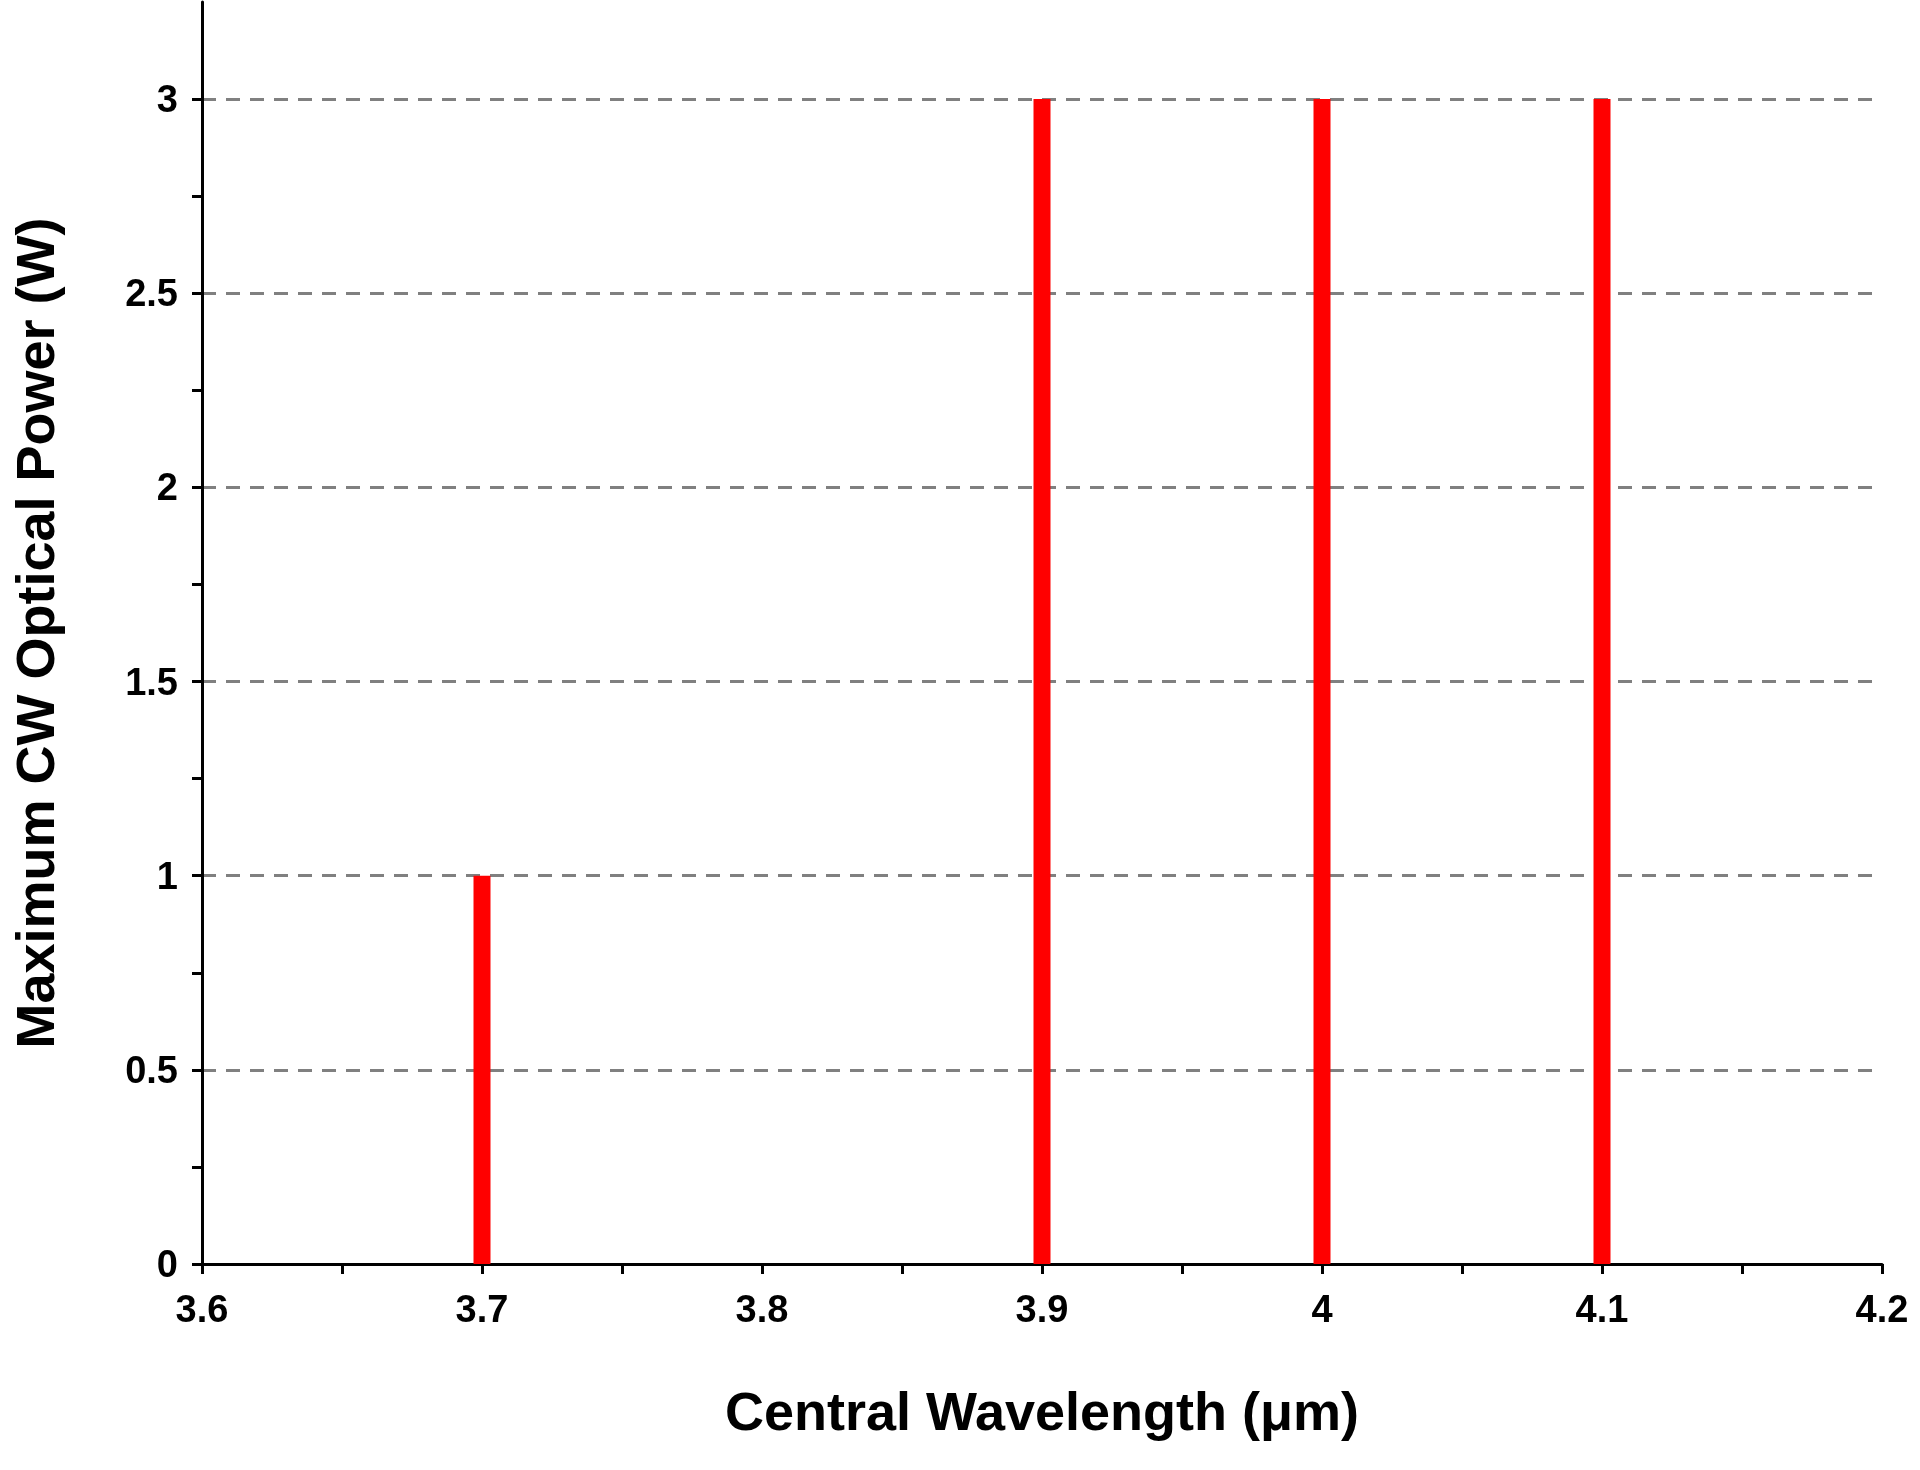 This screenshot has width=1920, height=1470. What do you see at coordinates (151, 293) in the screenshot?
I see `y-tick-label: 2.5` at bounding box center [151, 293].